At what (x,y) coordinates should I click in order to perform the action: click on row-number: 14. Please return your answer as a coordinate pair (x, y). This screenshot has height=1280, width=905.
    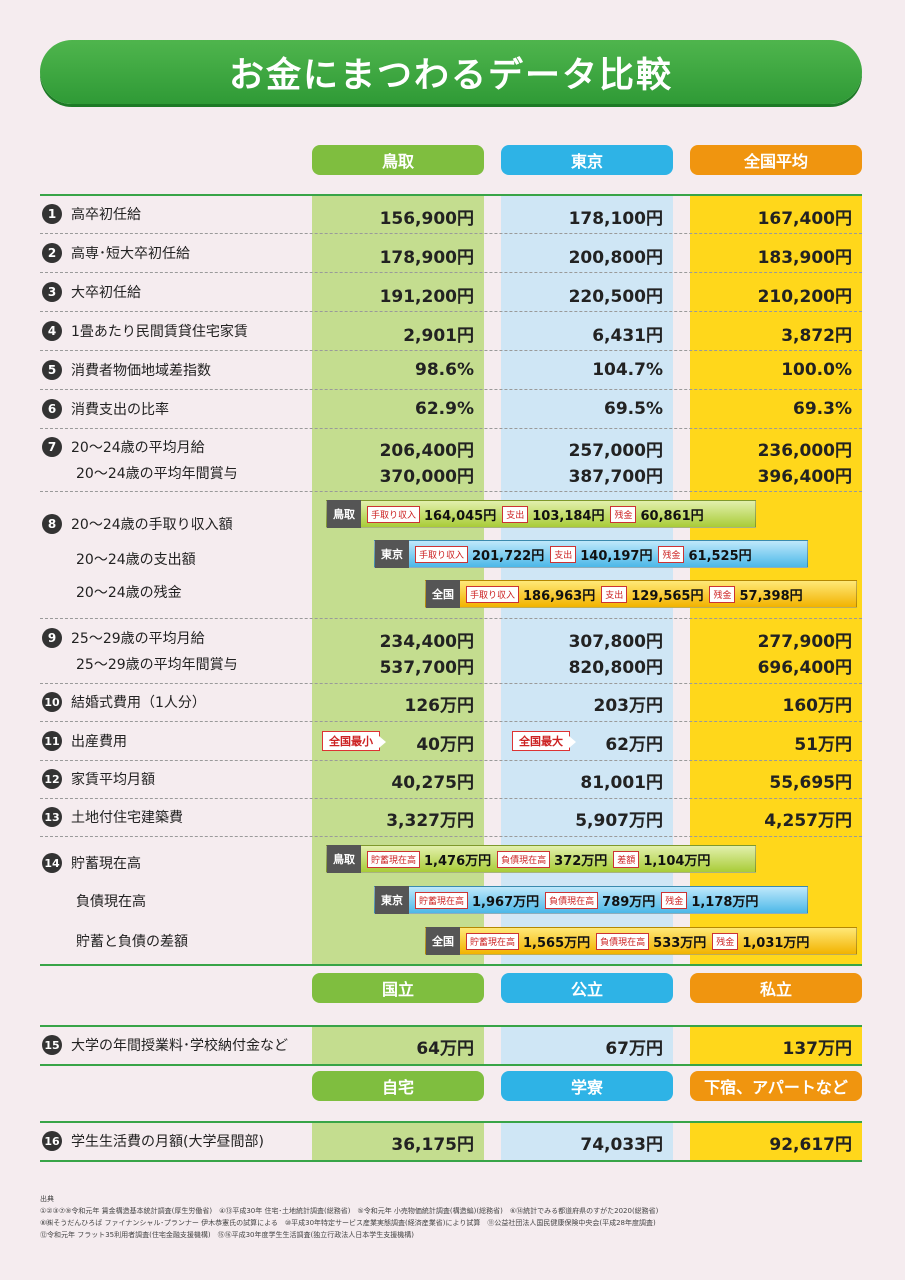
    Looking at the image, I should click on (52, 863).